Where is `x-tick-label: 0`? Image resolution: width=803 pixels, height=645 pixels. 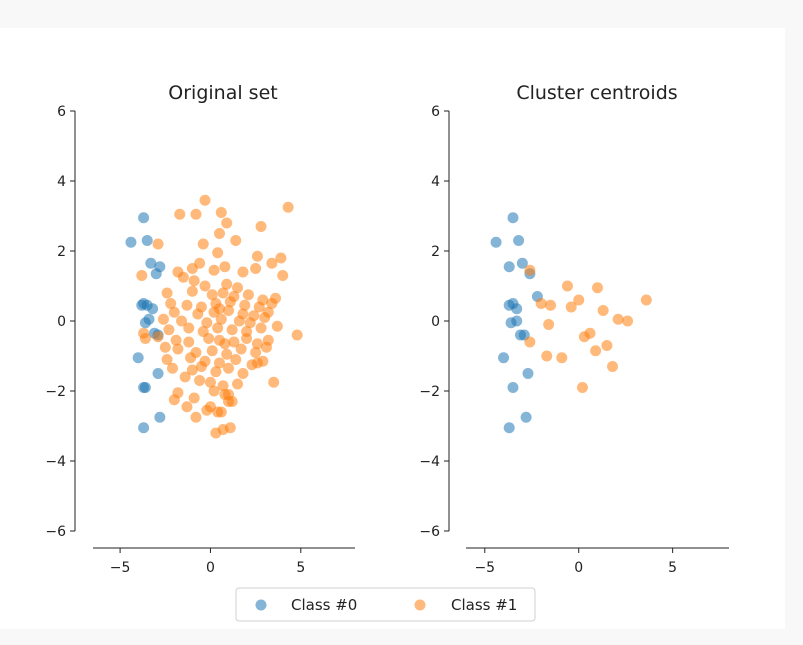 x-tick-label: 0 is located at coordinates (578, 568).